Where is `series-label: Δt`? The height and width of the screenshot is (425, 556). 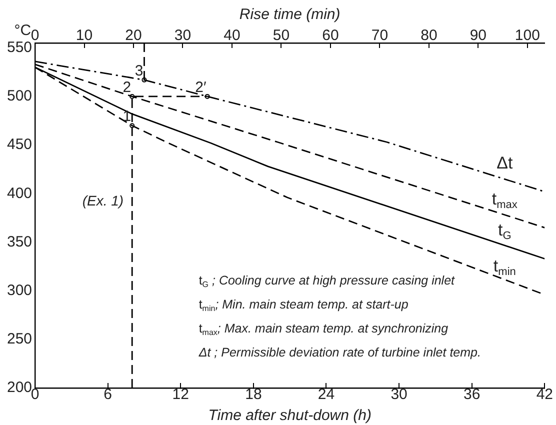 series-label: Δt is located at coordinates (504, 162).